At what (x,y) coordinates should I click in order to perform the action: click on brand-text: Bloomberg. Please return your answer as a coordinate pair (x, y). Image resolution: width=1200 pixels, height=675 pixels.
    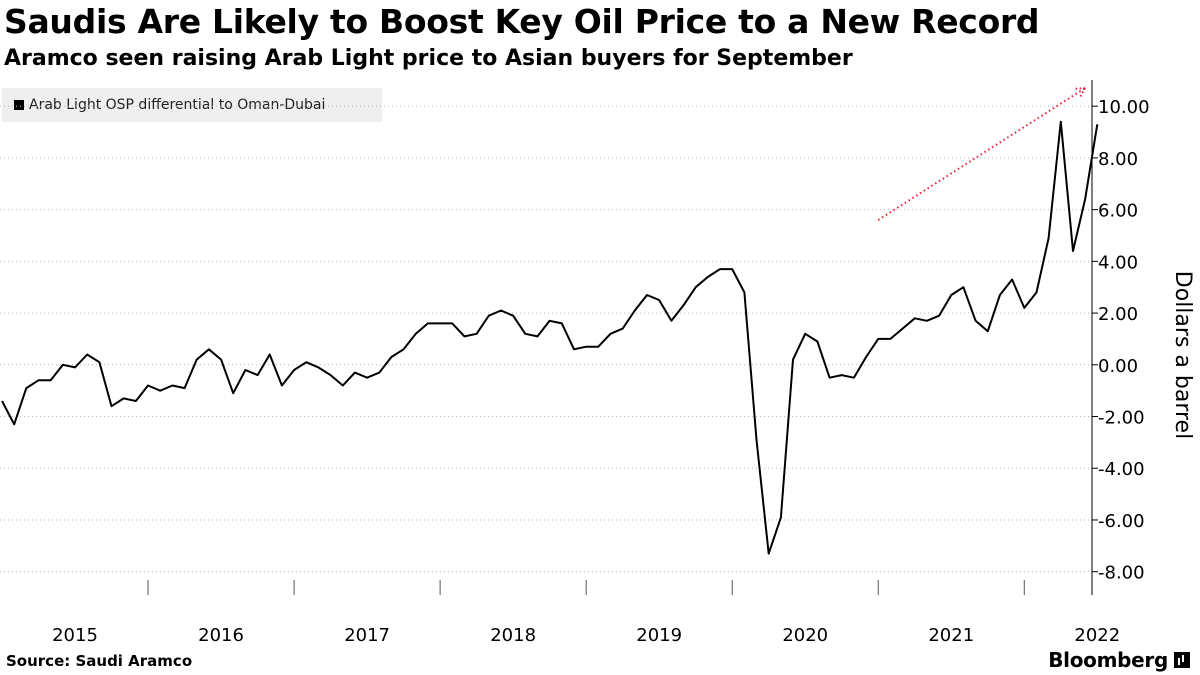
    Looking at the image, I should click on (1108, 660).